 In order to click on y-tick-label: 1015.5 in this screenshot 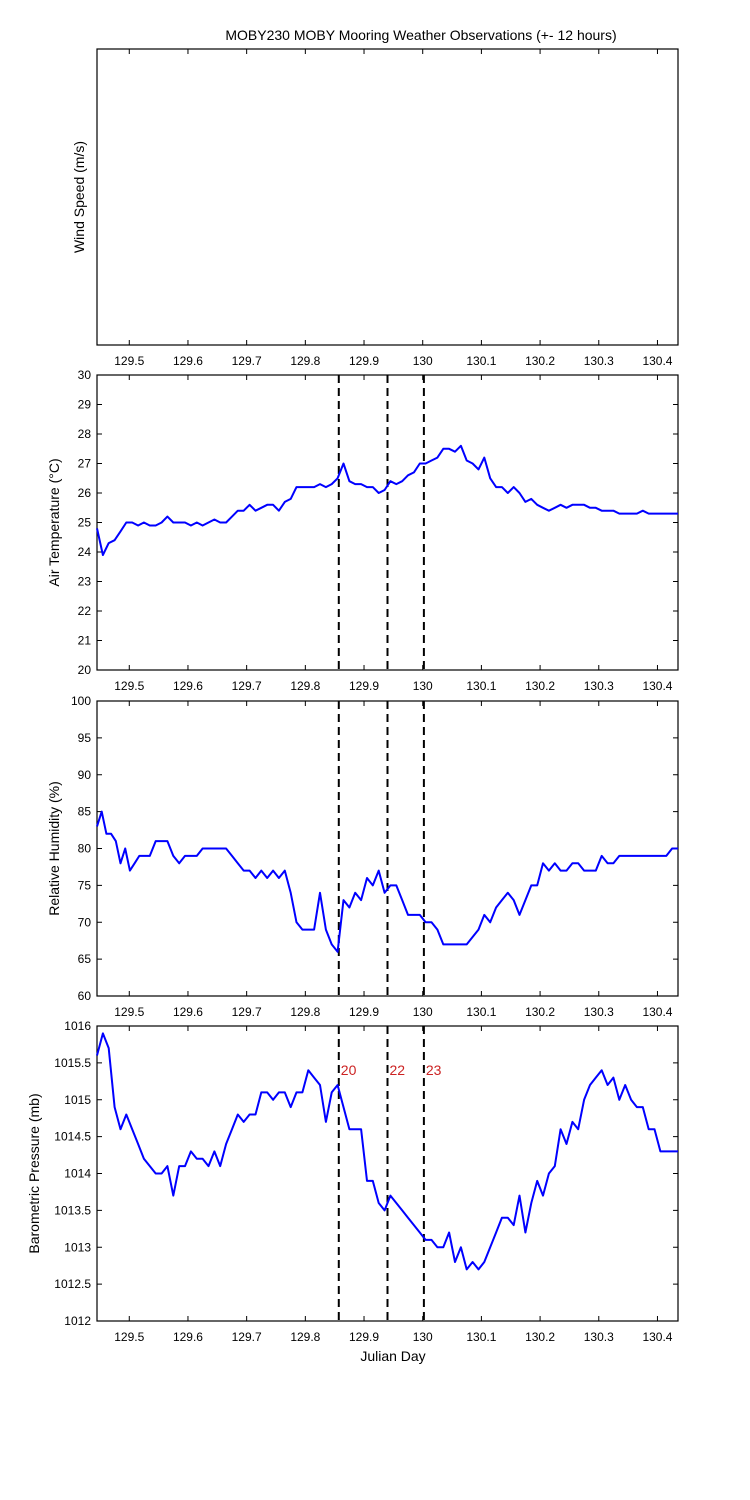, I will do `click(72, 1063)`.